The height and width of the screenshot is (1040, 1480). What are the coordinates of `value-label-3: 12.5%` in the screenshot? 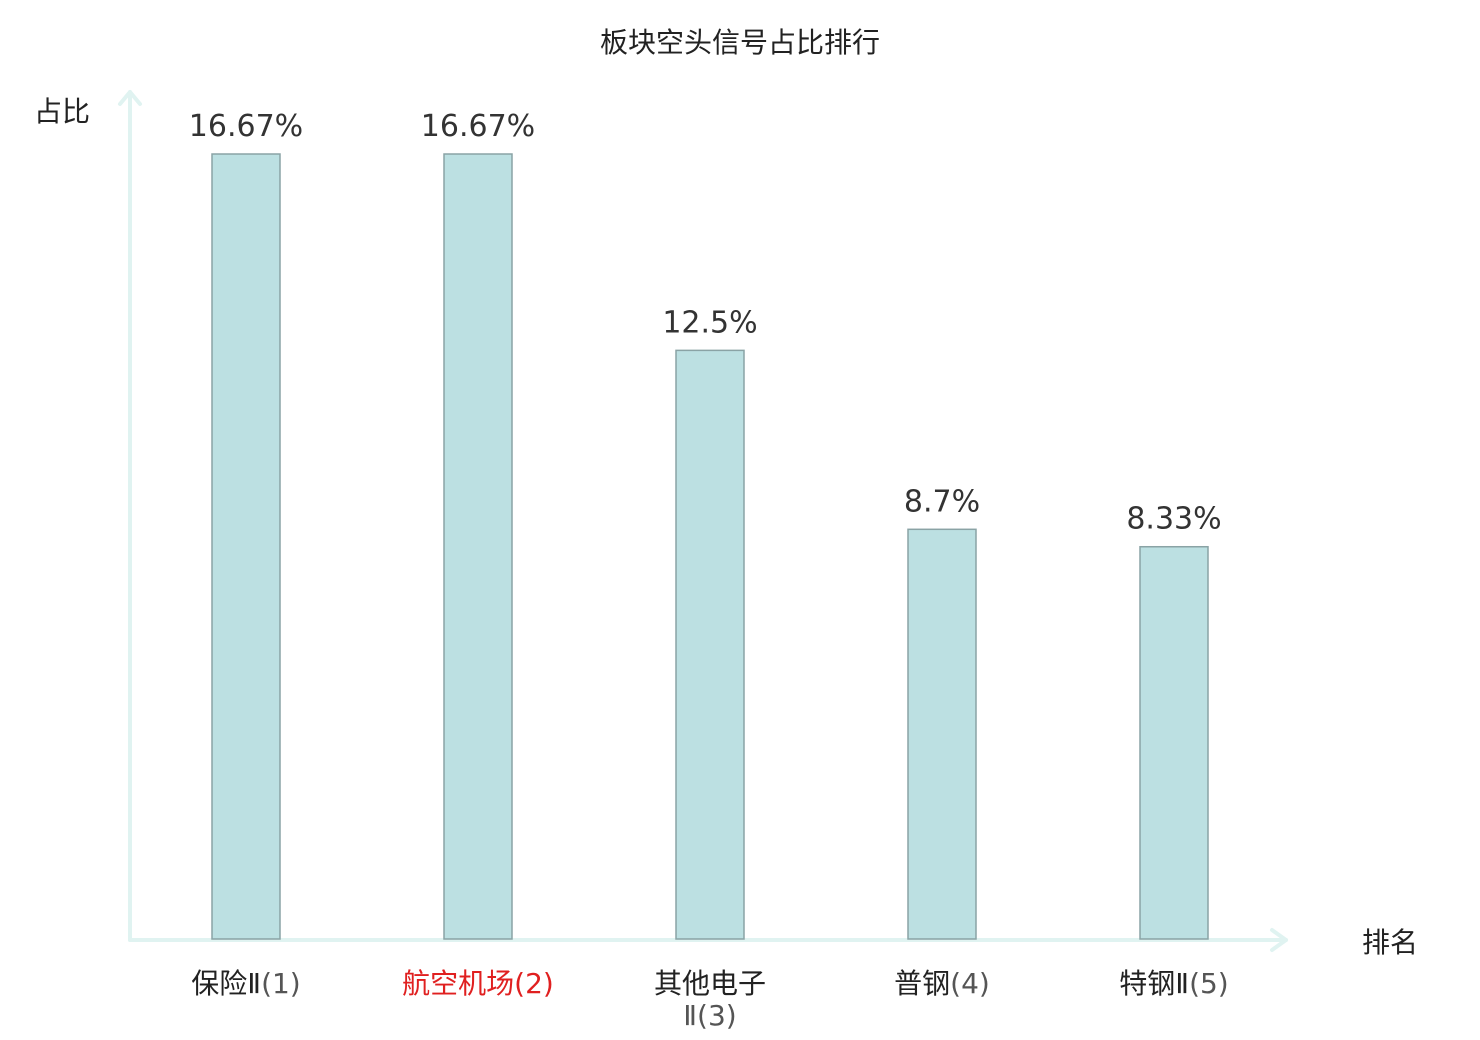 It's located at (709, 322).